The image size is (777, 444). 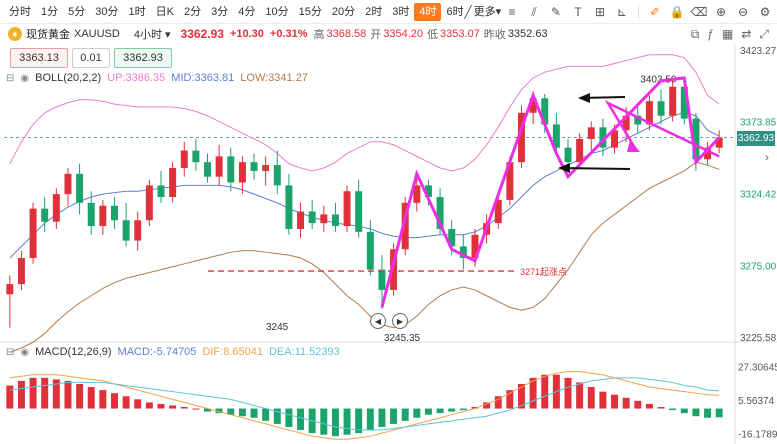 What do you see at coordinates (152, 35) in the screenshot?
I see `period-selector: 4小时 ▾` at bounding box center [152, 35].